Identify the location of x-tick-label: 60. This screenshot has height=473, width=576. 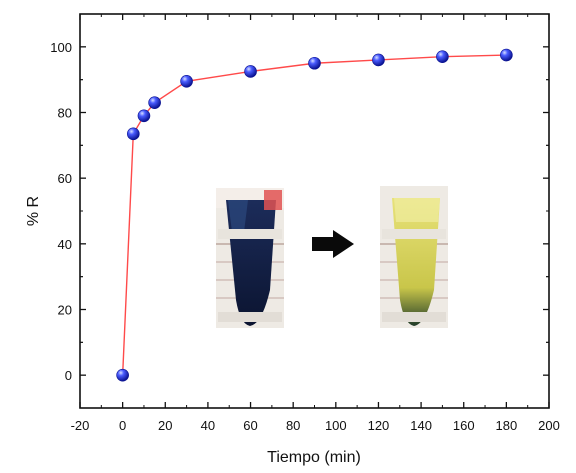
(250, 425).